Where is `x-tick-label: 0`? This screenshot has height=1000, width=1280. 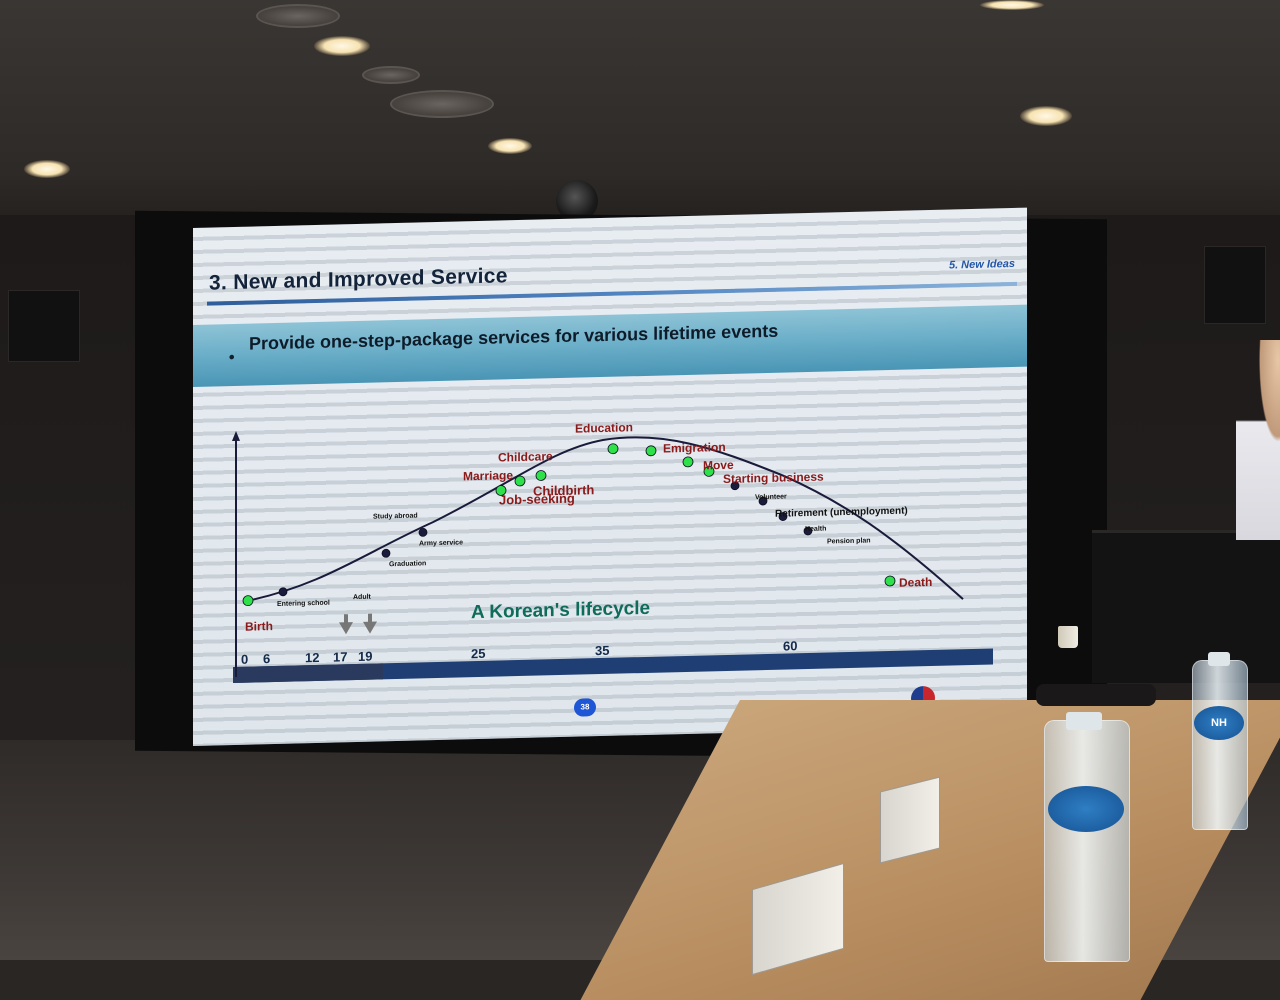 x-tick-label: 0 is located at coordinates (244, 659).